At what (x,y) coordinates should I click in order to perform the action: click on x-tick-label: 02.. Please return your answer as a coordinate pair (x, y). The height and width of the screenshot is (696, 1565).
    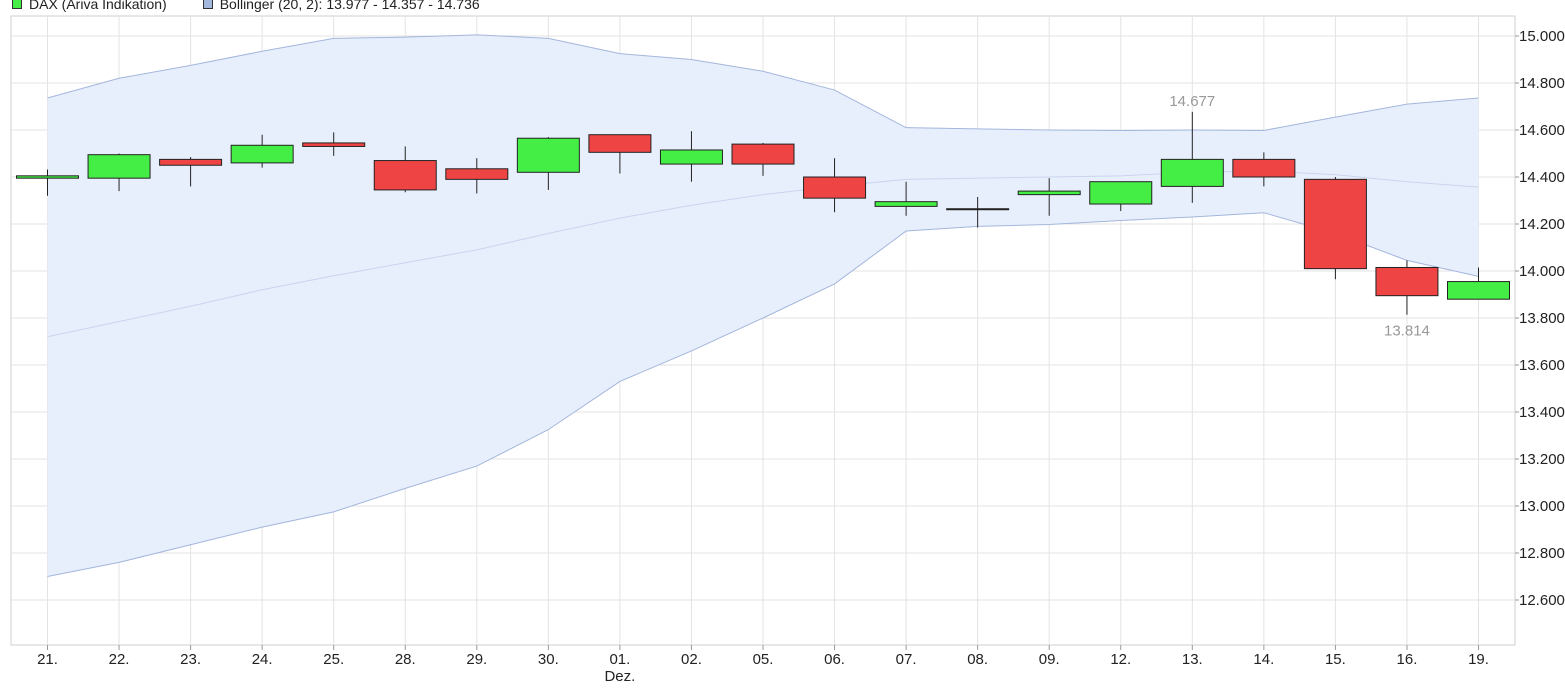
    Looking at the image, I should click on (691, 659).